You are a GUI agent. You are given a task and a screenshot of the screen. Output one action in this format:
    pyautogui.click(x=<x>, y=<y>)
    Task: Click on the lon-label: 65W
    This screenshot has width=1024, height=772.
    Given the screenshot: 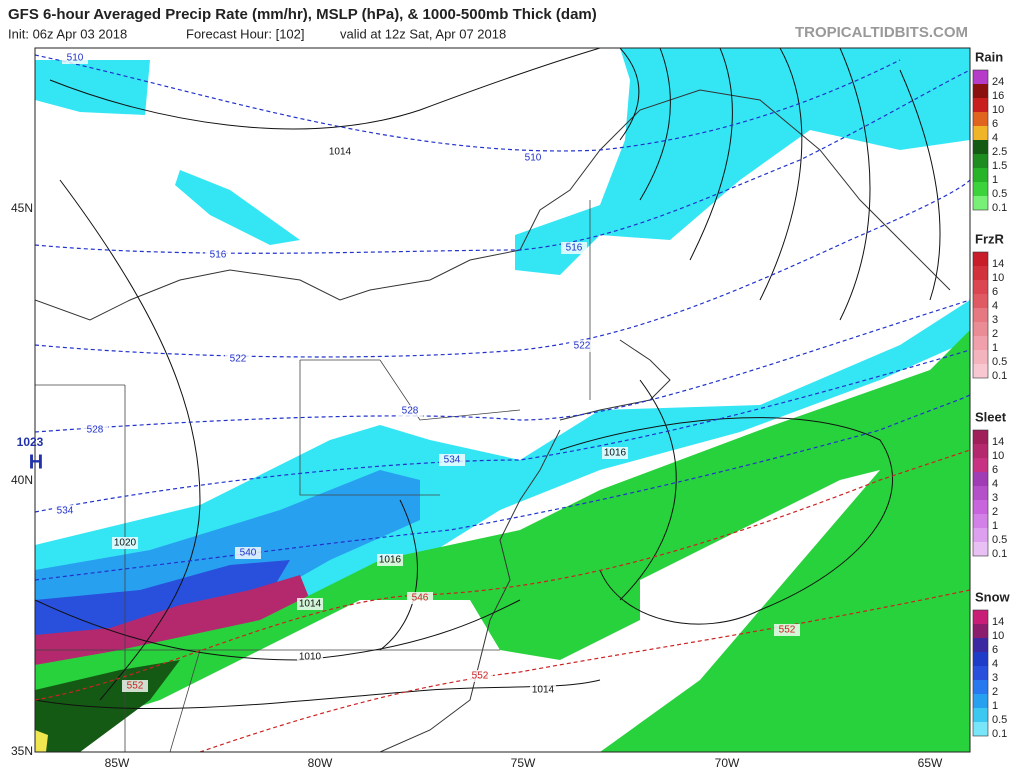 What is the action you would take?
    pyautogui.click(x=930, y=763)
    